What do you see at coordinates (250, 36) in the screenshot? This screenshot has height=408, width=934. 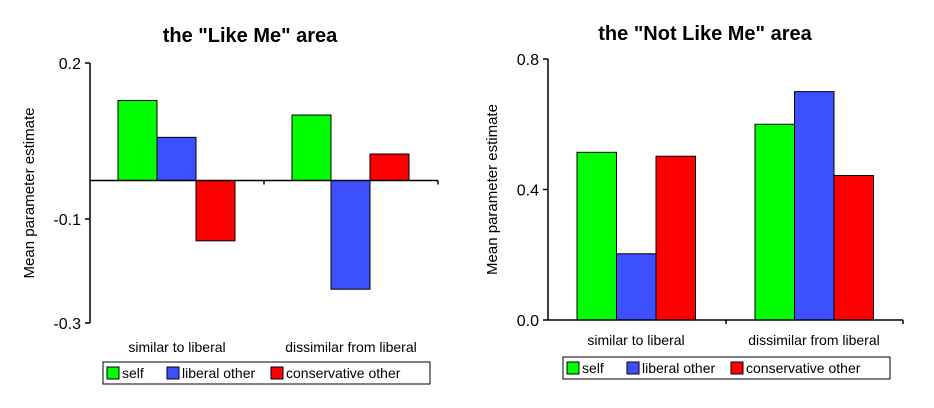 I see `chart-title: the "Like Me" area` at bounding box center [250, 36].